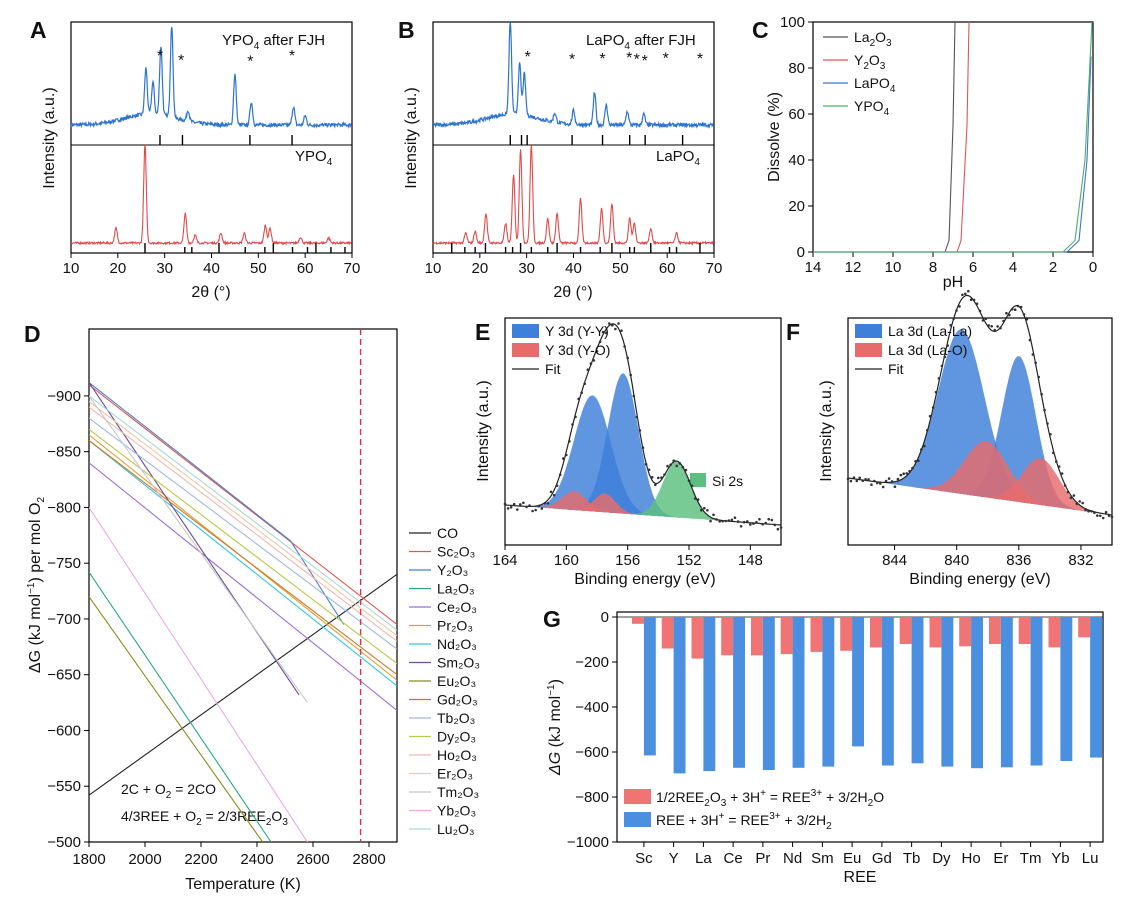 This screenshot has height=898, width=1133. What do you see at coordinates (979, 579) in the screenshot?
I see `chart-f-xlabel: Binding energy (eV)` at bounding box center [979, 579].